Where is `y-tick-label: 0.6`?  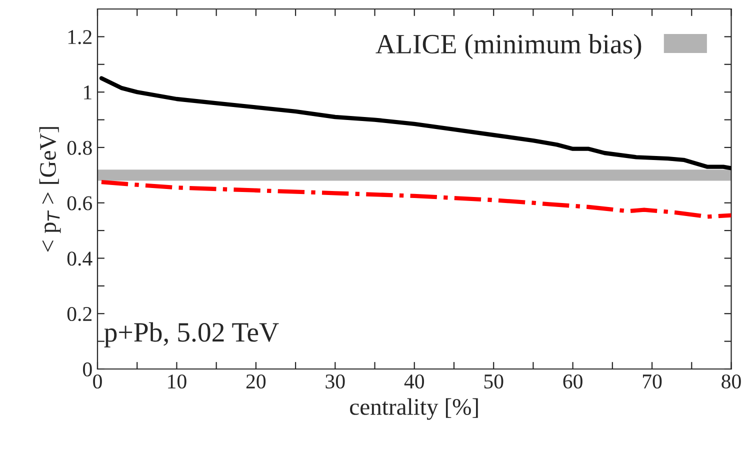 y-tick-label: 0.6 is located at coordinates (79, 203).